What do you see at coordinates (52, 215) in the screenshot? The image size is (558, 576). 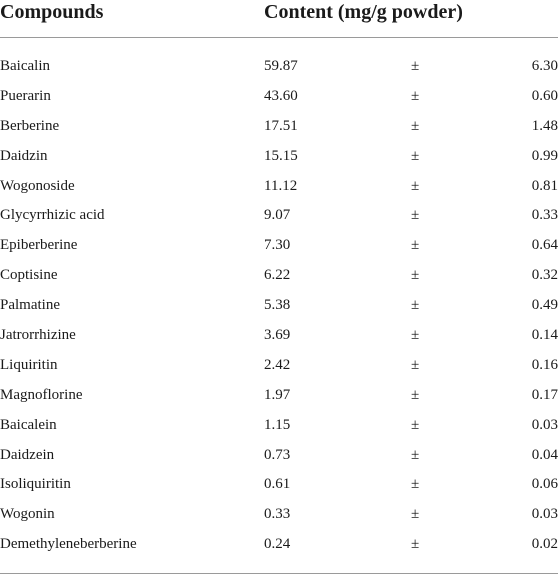 I see `compound-name-cell: Glycyrrhizic acid` at bounding box center [52, 215].